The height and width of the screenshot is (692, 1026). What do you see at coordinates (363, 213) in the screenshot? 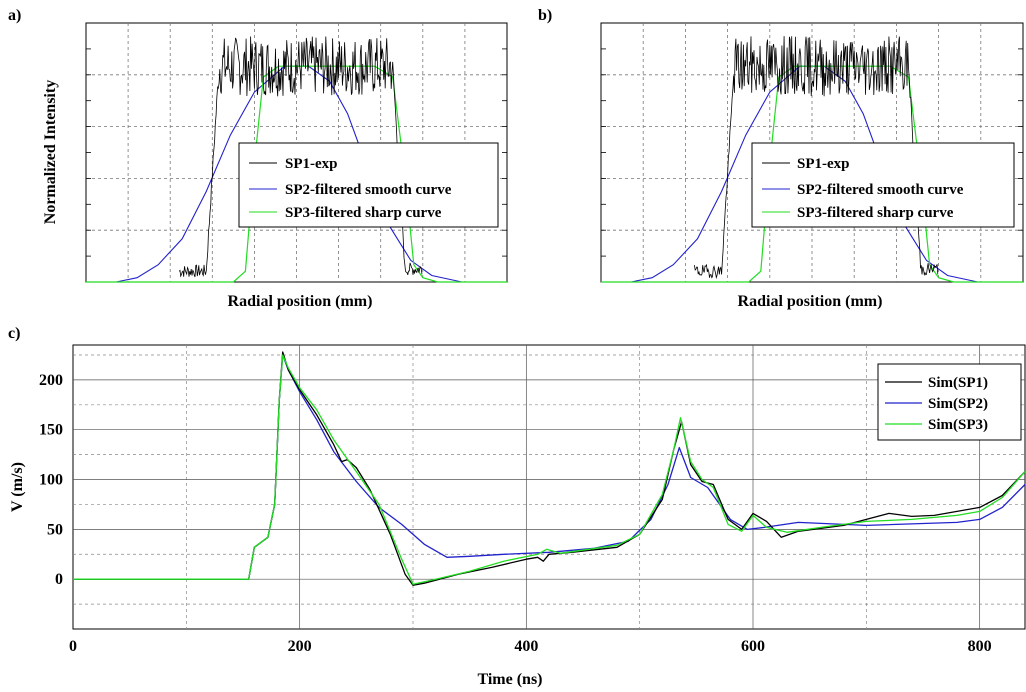
I see `legend-a-label-sp3: SP3-filtered sharp curve` at bounding box center [363, 213].